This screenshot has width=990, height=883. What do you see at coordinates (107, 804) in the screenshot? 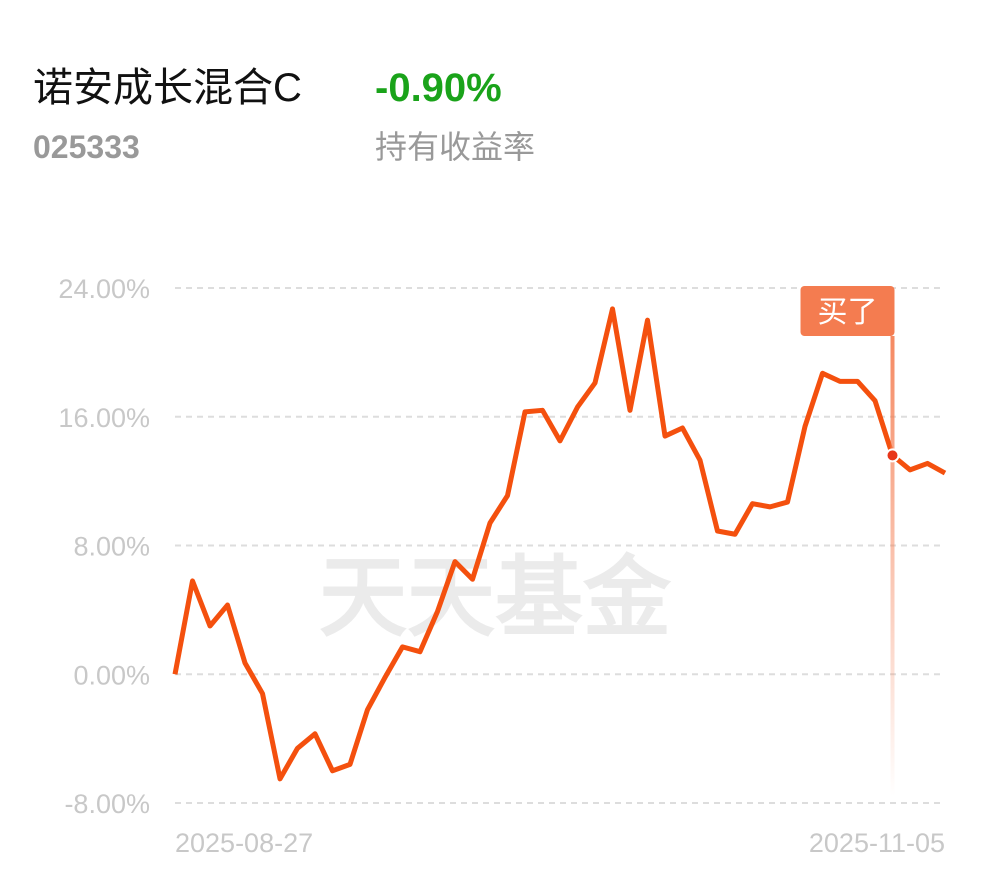
I see `y-tick-label: -8.00%` at bounding box center [107, 804].